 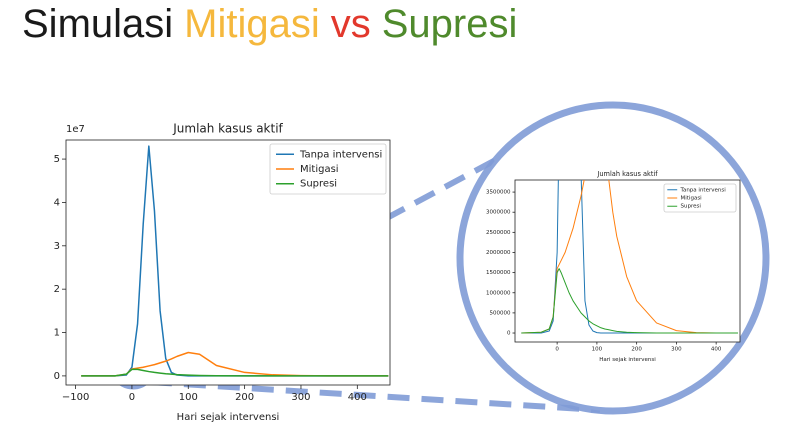 I want to click on y-tick-label: 5, so click(x=57, y=159).